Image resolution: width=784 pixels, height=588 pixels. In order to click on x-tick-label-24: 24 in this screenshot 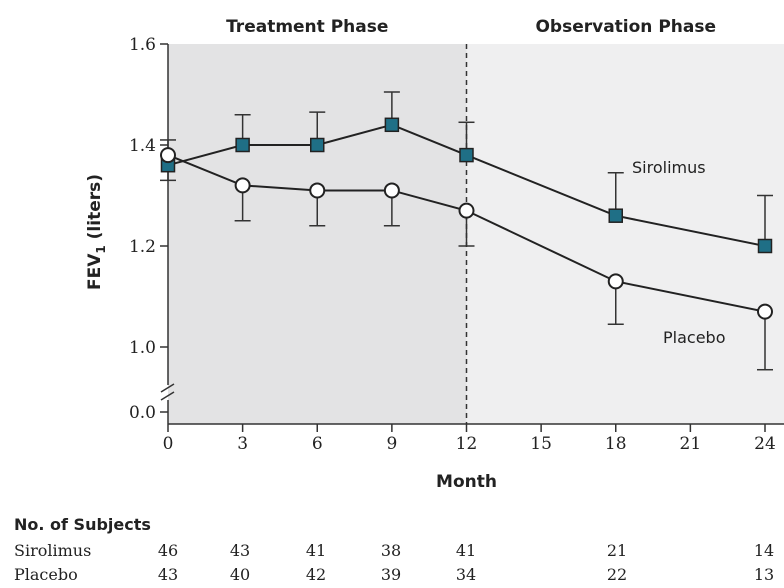, I will do `click(765, 444)`.